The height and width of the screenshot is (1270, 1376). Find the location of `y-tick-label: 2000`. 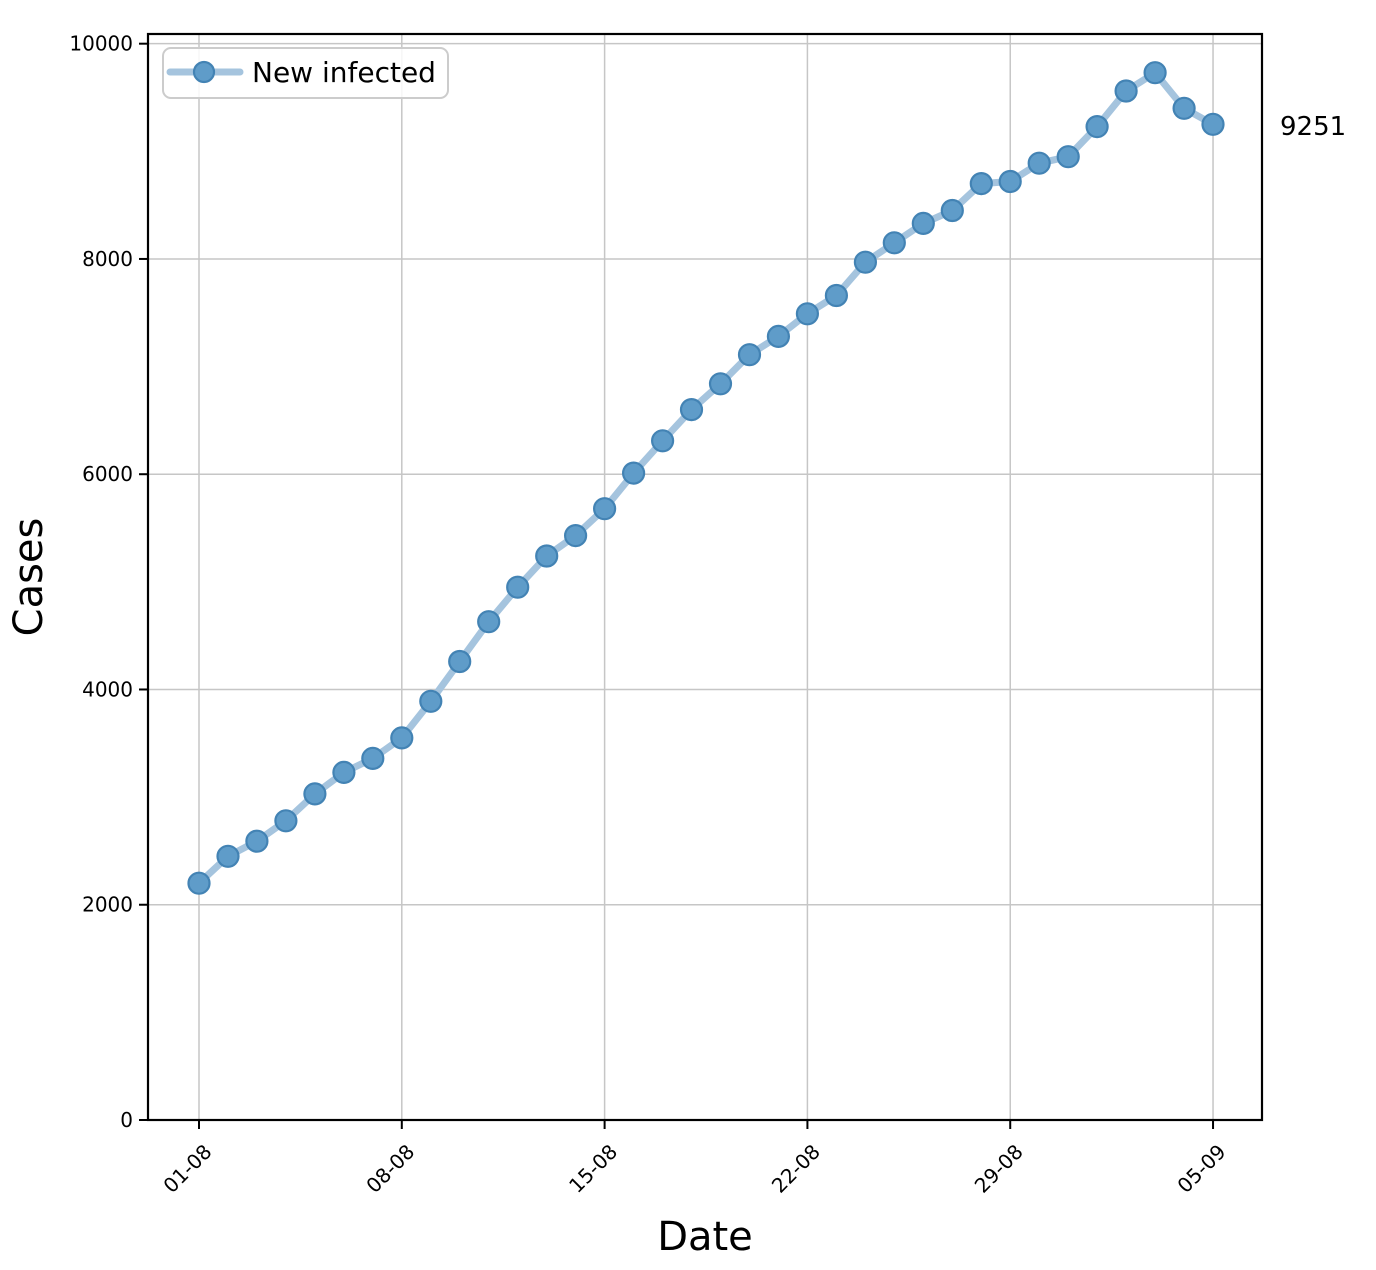

y-tick-label: 2000 is located at coordinates (107, 905).